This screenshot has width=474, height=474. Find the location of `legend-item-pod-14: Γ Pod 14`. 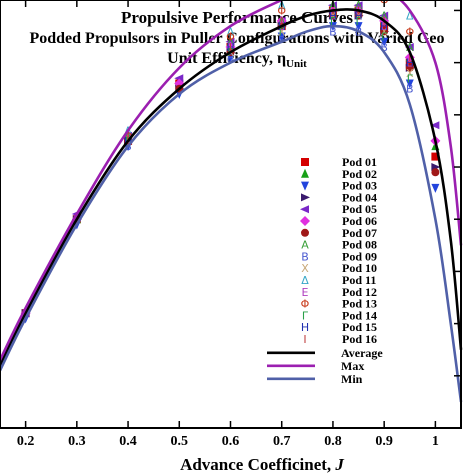

legend-item-pod-14: Γ Pod 14 is located at coordinates (339, 315).